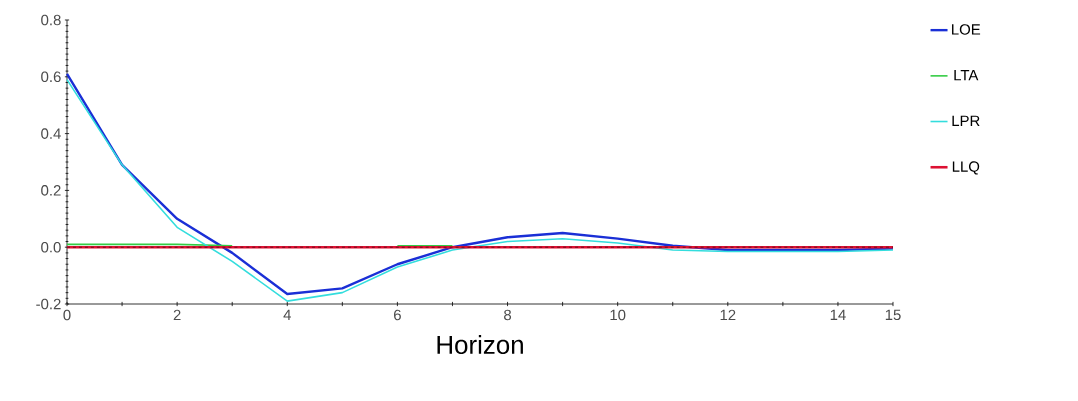 The width and height of the screenshot is (1078, 401). Describe the element at coordinates (966, 75) in the screenshot. I see `legend-label: LTA` at that location.